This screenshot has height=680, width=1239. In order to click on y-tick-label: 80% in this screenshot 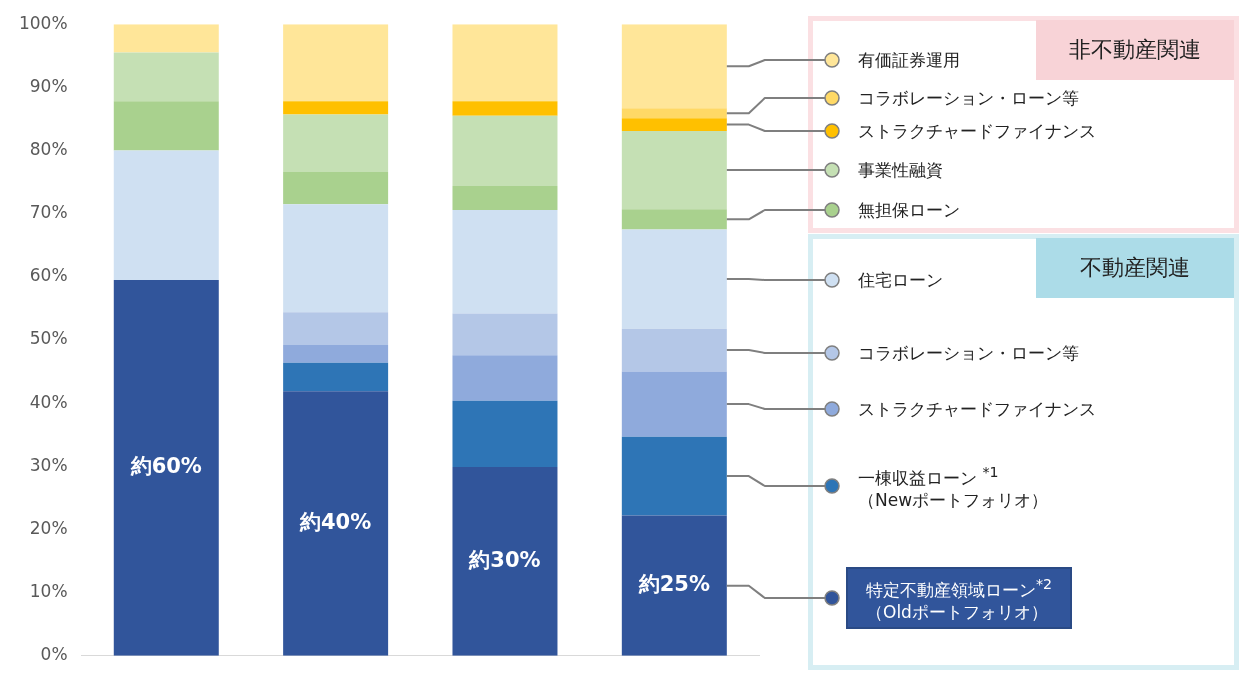, I will do `click(48, 148)`.